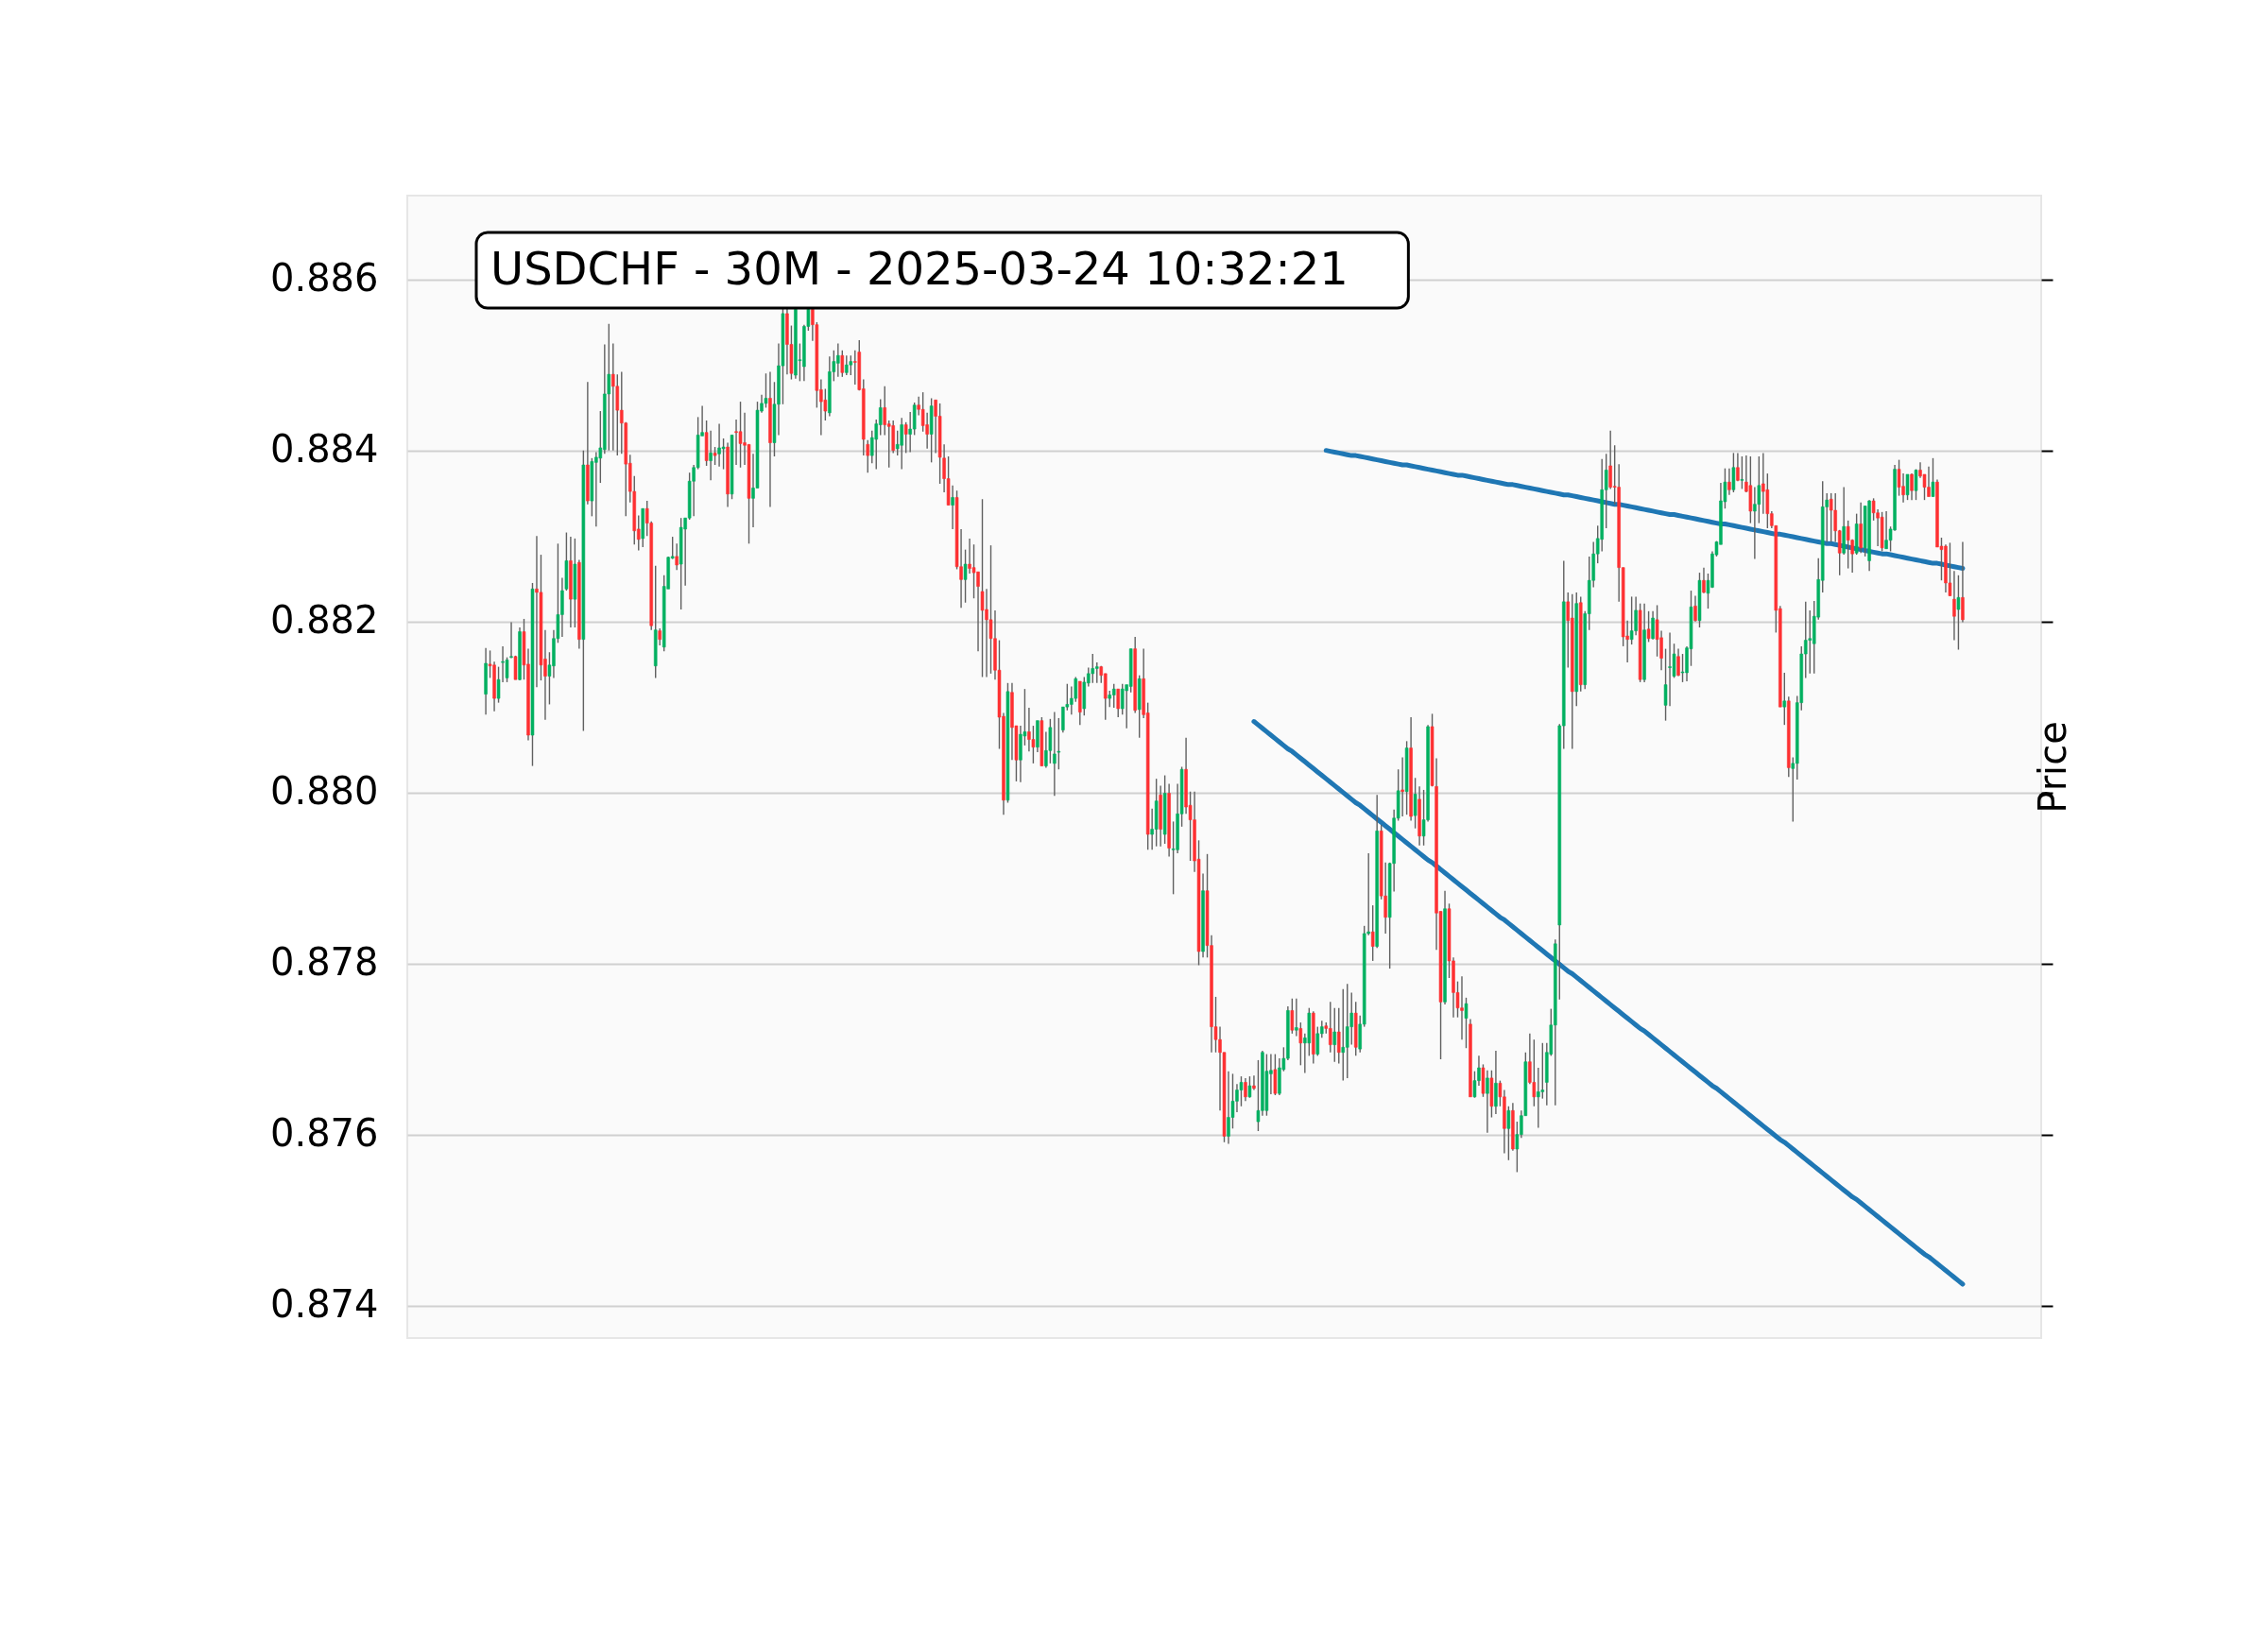 The image size is (2268, 1630). I want to click on y-tick-label: 0.880, so click(324, 792).